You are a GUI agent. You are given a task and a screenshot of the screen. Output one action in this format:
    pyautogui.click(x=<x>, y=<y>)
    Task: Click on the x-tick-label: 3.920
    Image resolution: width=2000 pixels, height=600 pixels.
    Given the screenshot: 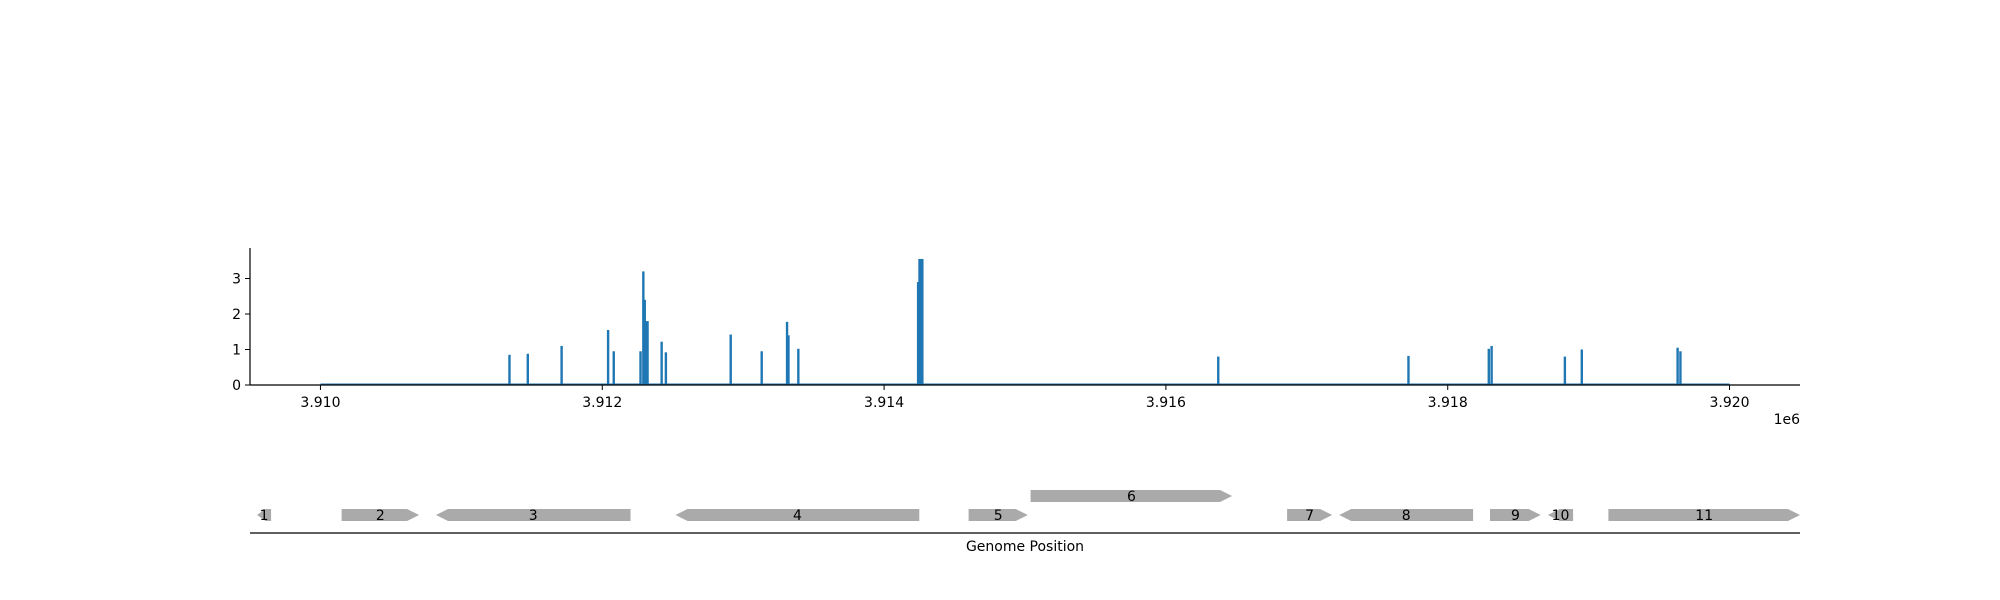 What is the action you would take?
    pyautogui.click(x=1729, y=403)
    